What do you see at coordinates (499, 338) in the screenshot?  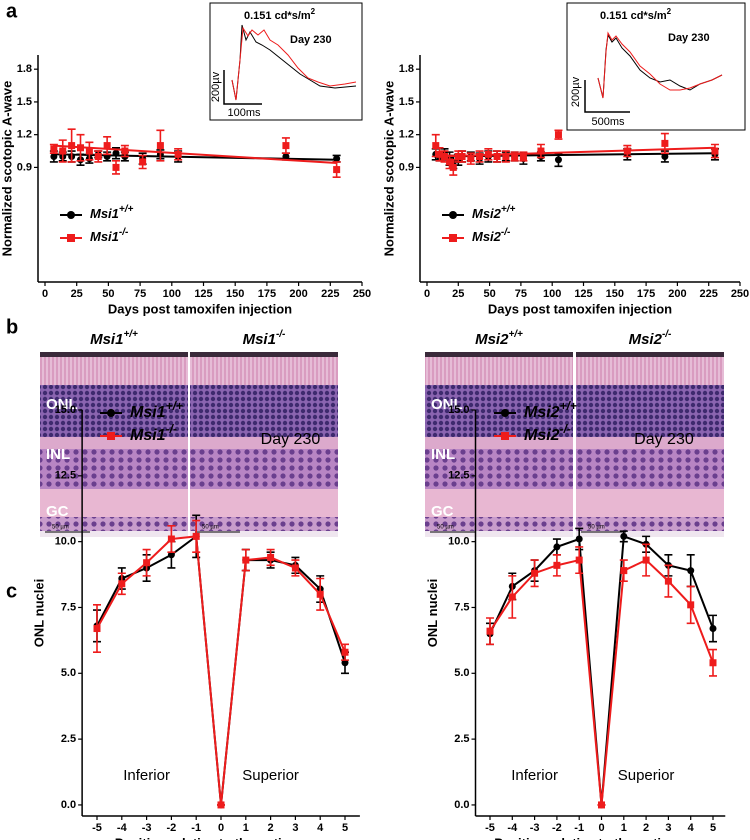 I see `genotype-header: Msi2+/+` at bounding box center [499, 338].